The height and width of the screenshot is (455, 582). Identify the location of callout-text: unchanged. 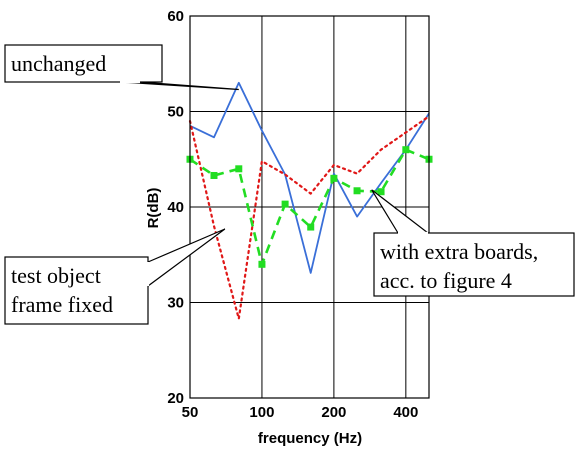
(58, 63).